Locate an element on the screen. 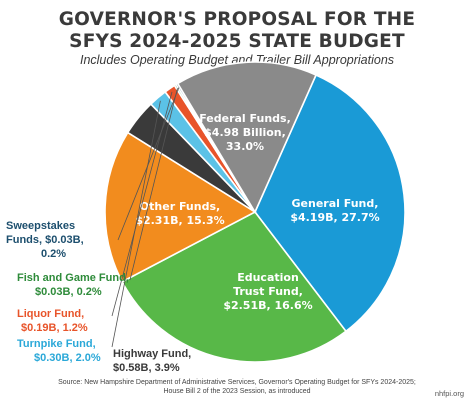 This screenshot has width=474, height=402. label-fish-game-line-2: $0.03B, 0.2% is located at coordinates (68, 292).